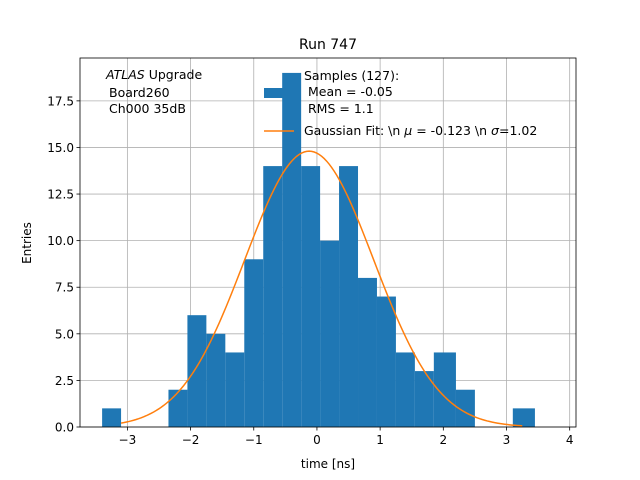 The width and height of the screenshot is (640, 480). Describe the element at coordinates (174, 74) in the screenshot. I see `upgrade-label: Upgrade` at that location.